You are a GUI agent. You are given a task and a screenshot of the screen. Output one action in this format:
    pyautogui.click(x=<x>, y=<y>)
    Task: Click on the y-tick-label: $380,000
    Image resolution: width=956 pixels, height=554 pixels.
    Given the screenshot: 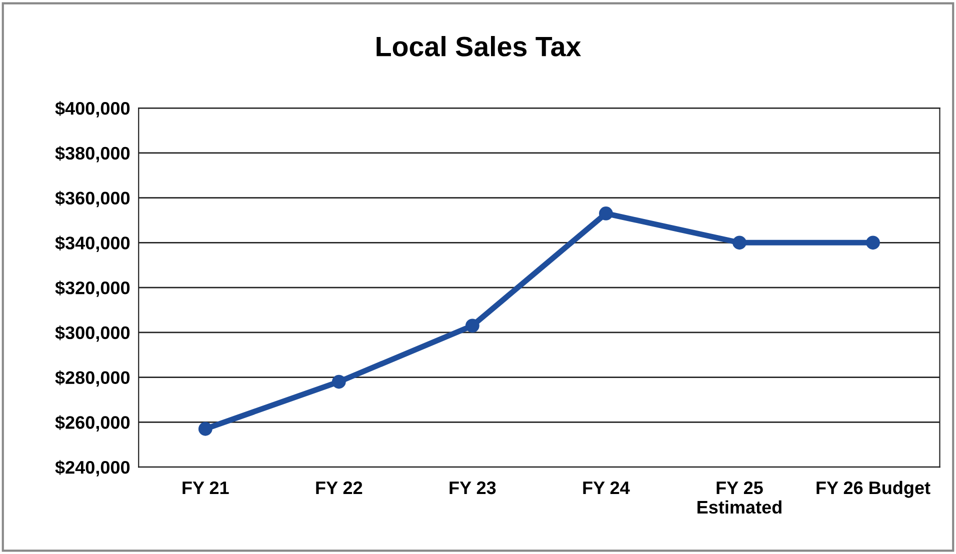 What is the action you would take?
    pyautogui.click(x=92, y=154)
    